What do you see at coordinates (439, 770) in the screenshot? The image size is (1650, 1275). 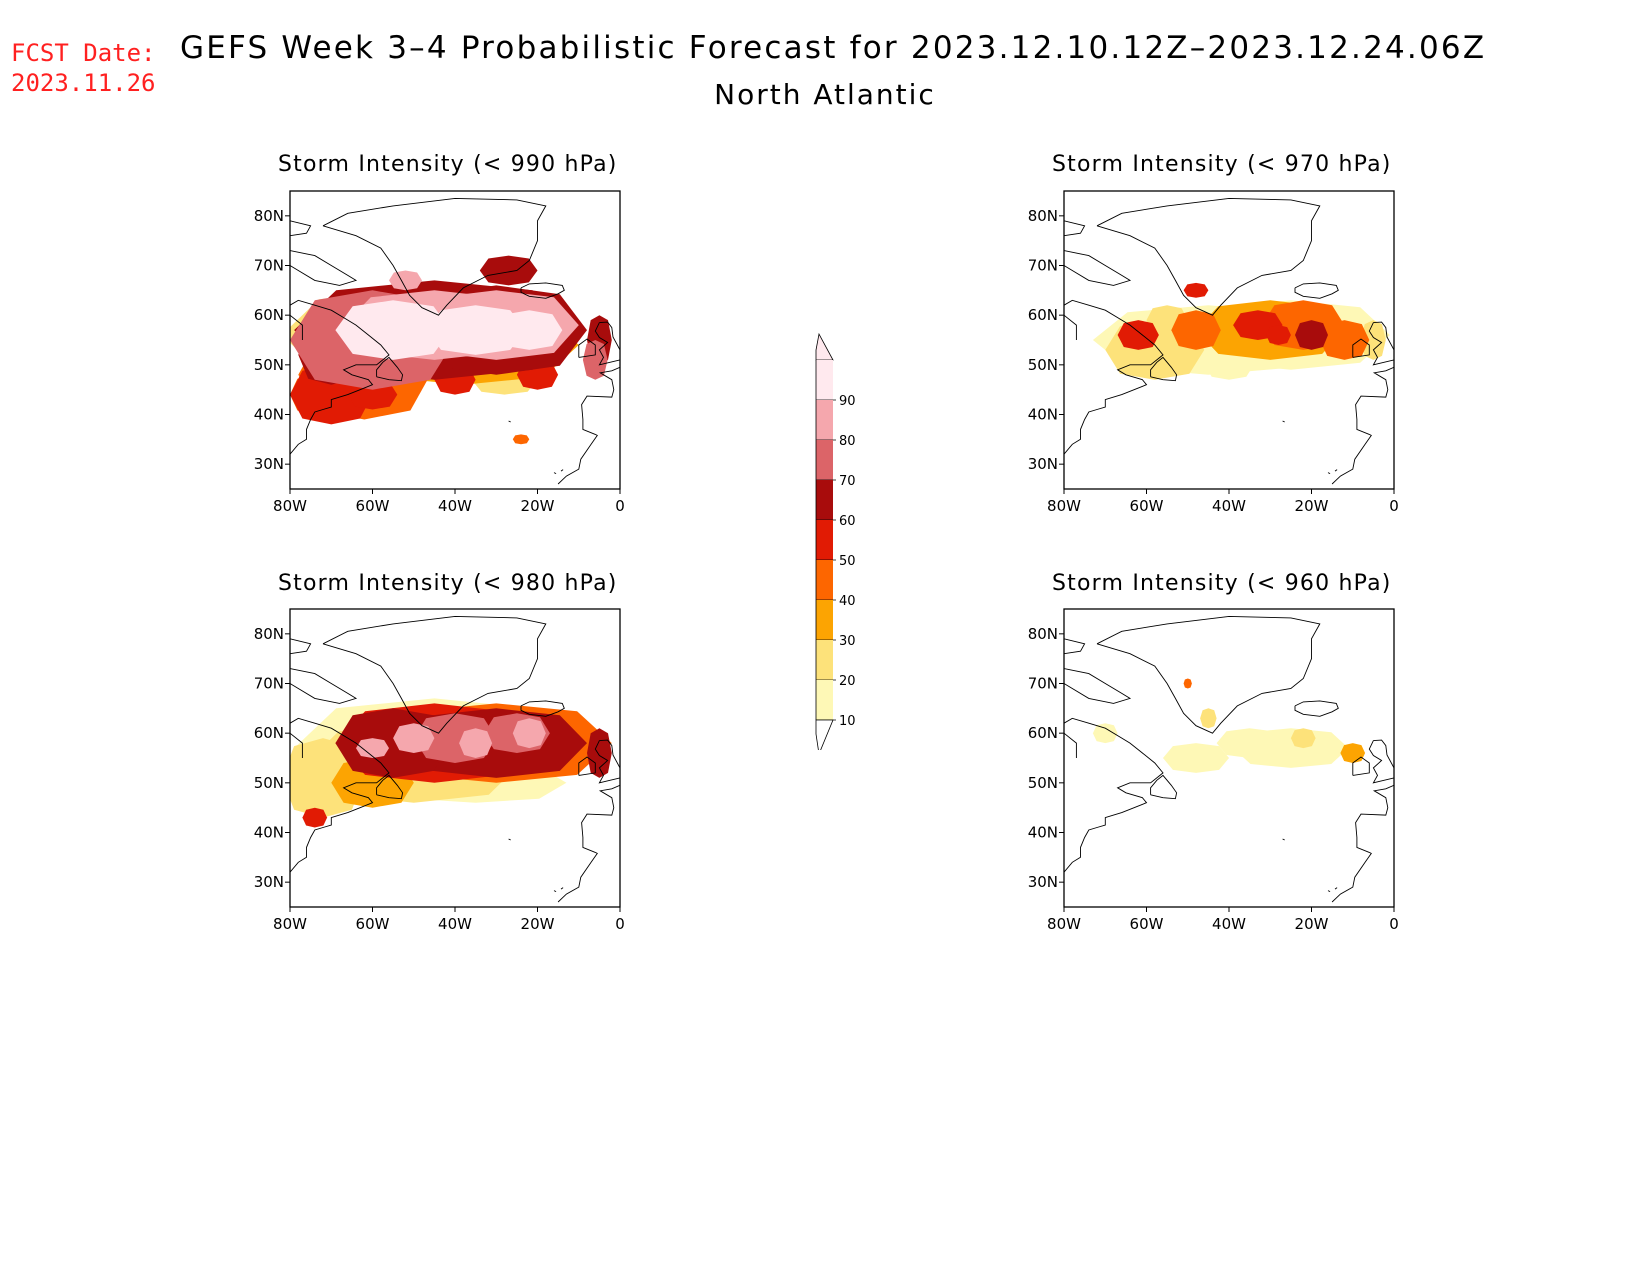 I see `map-panel-980: 80N 70N 60N 50N 40N 30N 80W 60W 40W 20W 0` at bounding box center [439, 770].